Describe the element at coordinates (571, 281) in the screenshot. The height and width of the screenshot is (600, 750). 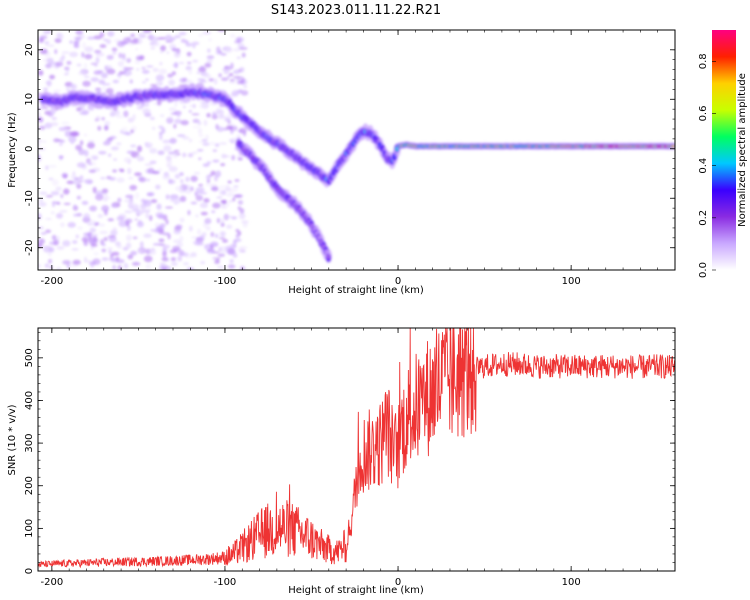
I see `x-tick-label: 100` at that location.